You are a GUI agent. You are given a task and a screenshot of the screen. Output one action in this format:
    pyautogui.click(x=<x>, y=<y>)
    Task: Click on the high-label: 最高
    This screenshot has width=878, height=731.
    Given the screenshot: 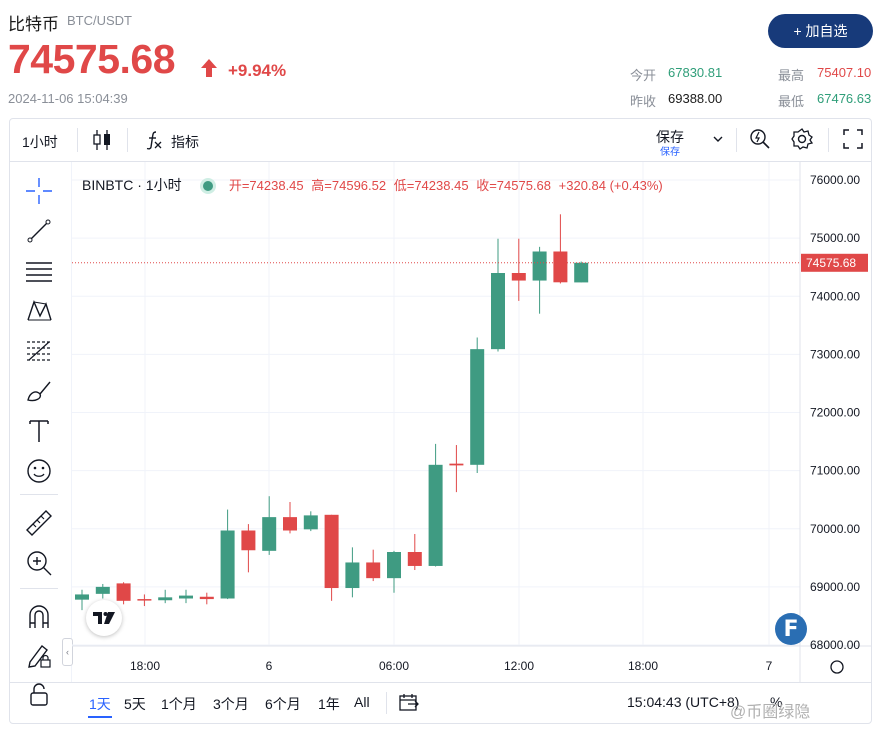 What is the action you would take?
    pyautogui.click(x=791, y=75)
    